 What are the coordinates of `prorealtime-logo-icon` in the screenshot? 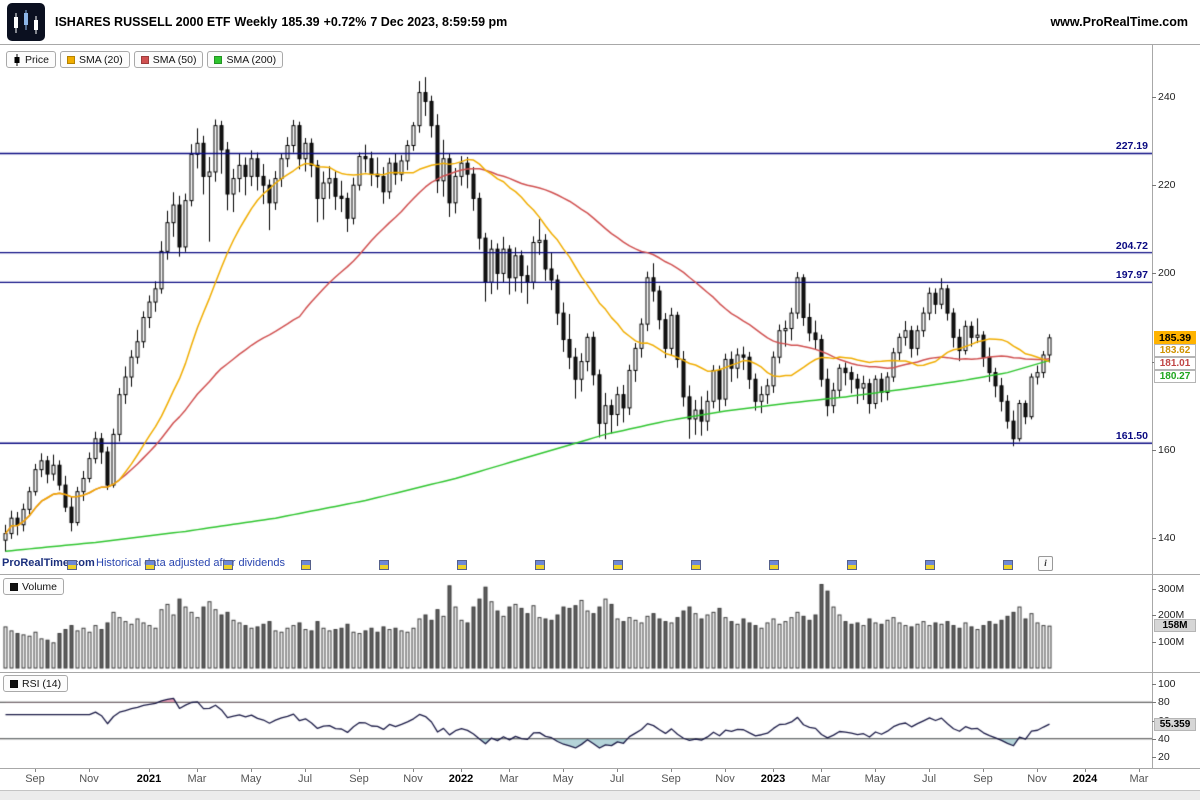 It's located at (26, 22).